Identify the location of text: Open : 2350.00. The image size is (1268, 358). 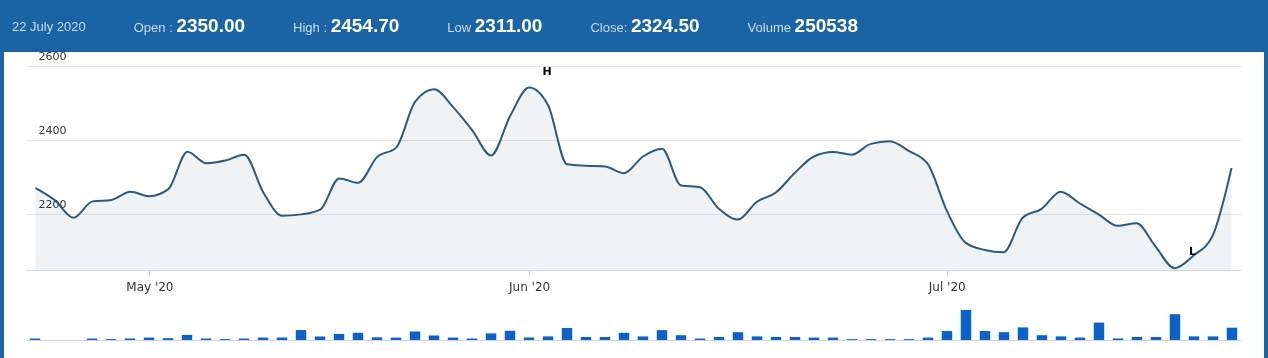
(189, 26).